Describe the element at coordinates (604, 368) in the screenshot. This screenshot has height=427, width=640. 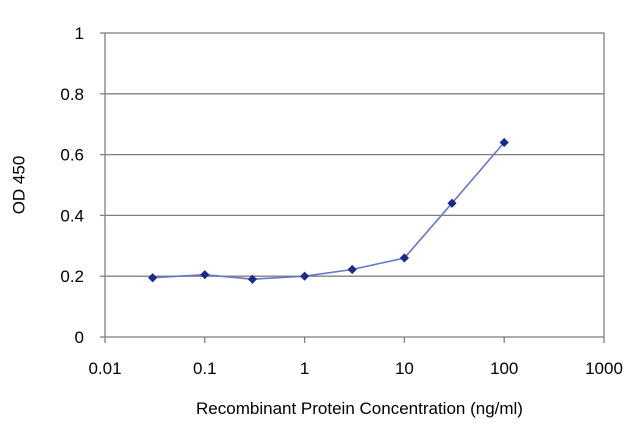
I see `x-tick-label: 1000` at that location.